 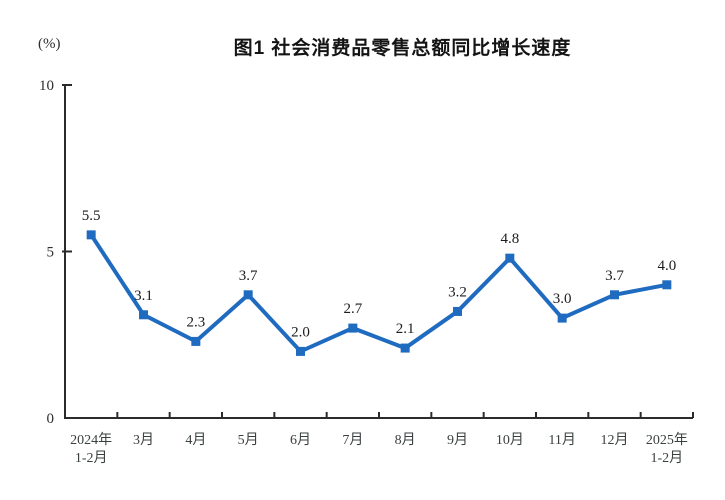 I want to click on data-point-label: 2.3, so click(x=195, y=322).